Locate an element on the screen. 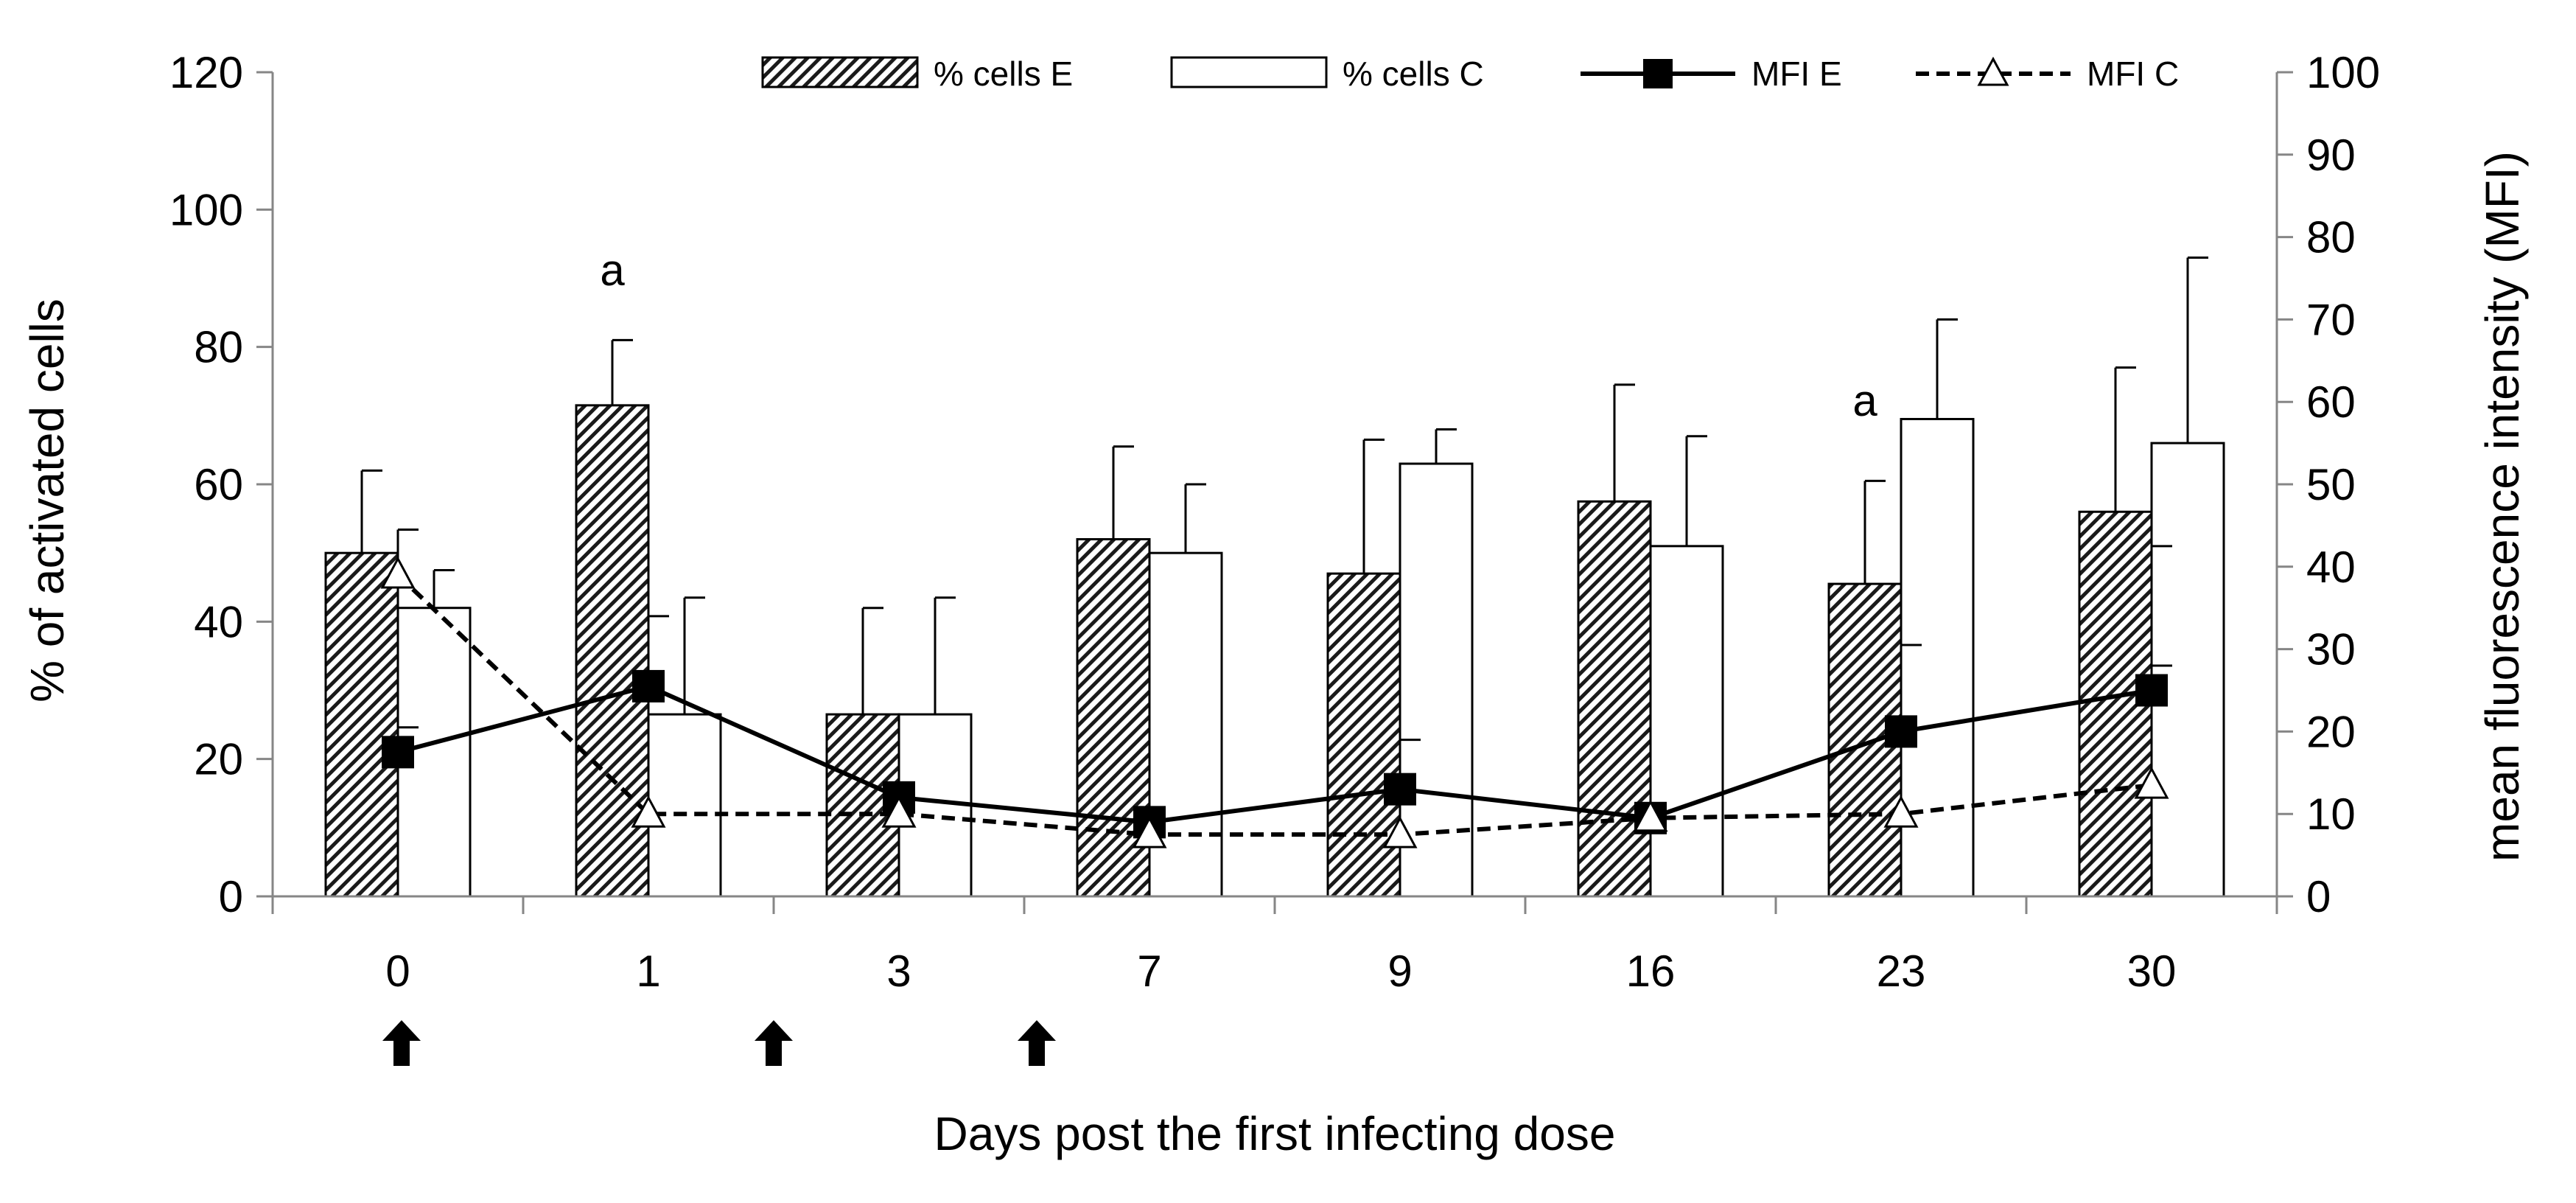 The image size is (2576, 1203). legend: % cells E % cells C MFI E MFI C is located at coordinates (1470, 74).